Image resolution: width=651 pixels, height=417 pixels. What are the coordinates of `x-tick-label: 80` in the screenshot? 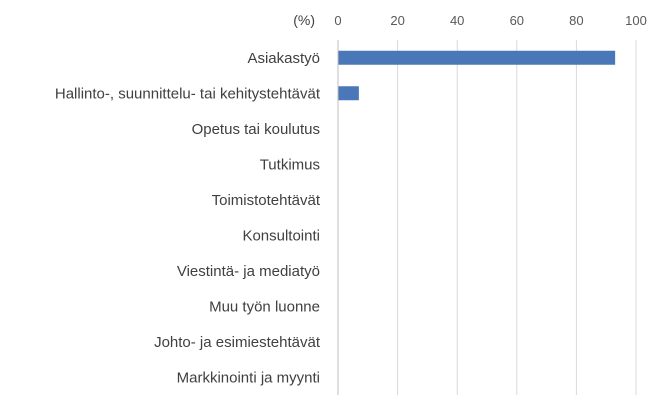 It's located at (576, 20).